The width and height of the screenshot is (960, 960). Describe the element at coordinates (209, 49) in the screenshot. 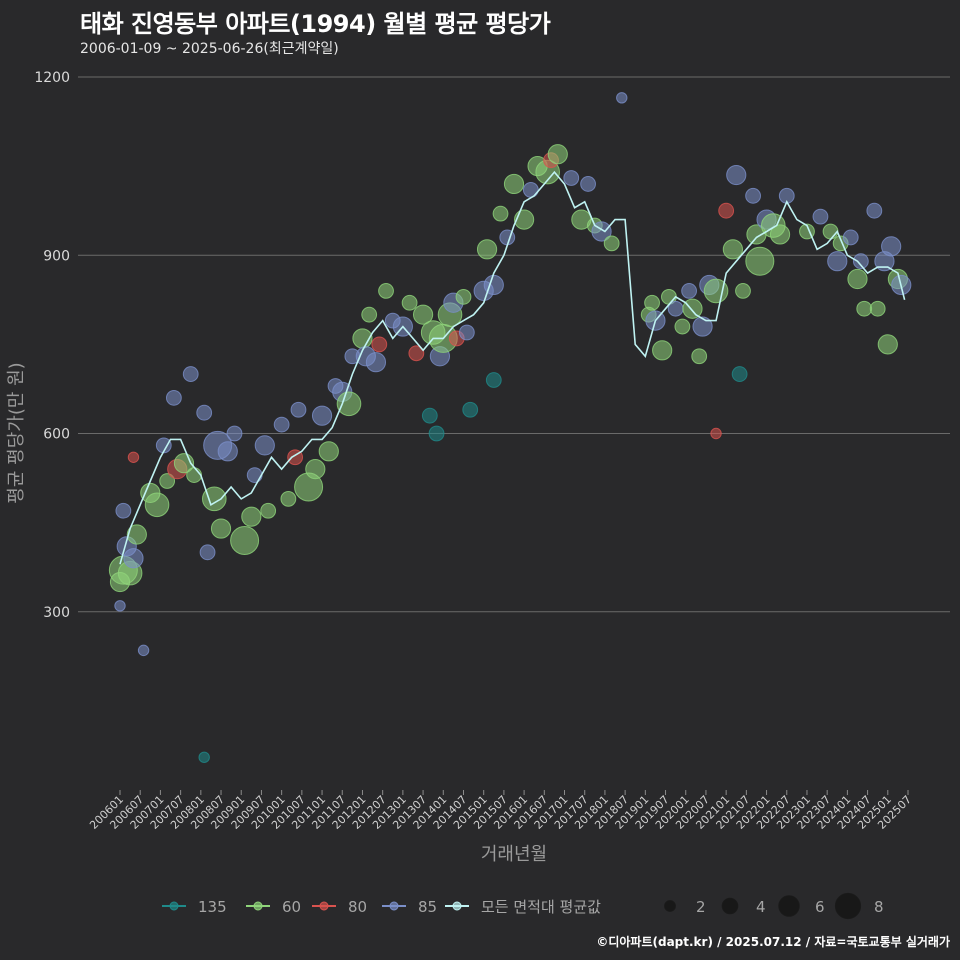

I see `chart-subtitle: 2006-01-09 ~ 2025-06-26(최근계약일)` at that location.